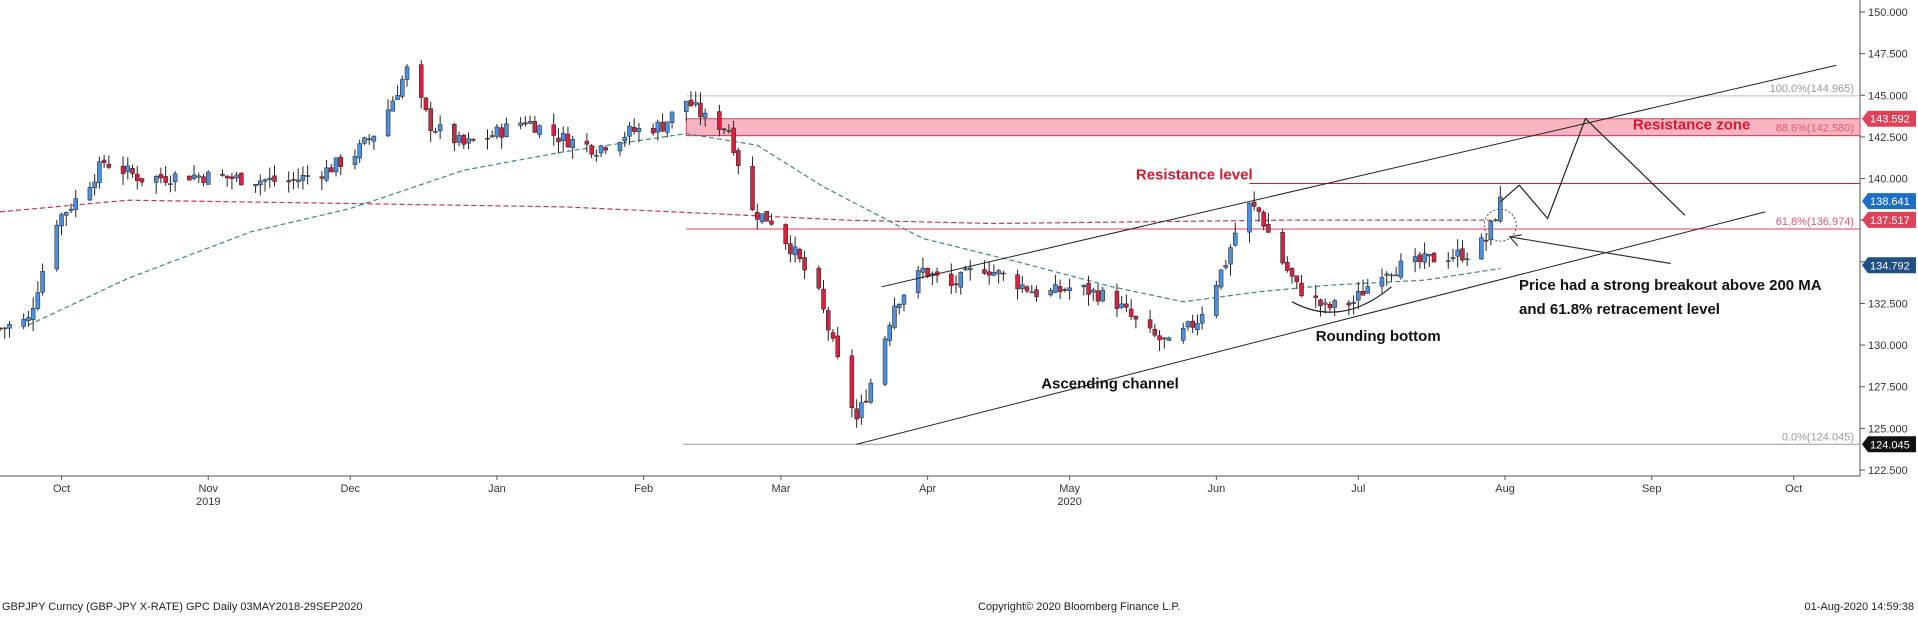  Describe the element at coordinates (1515, 240) in the screenshot. I see `breakout-arrow-head` at that location.